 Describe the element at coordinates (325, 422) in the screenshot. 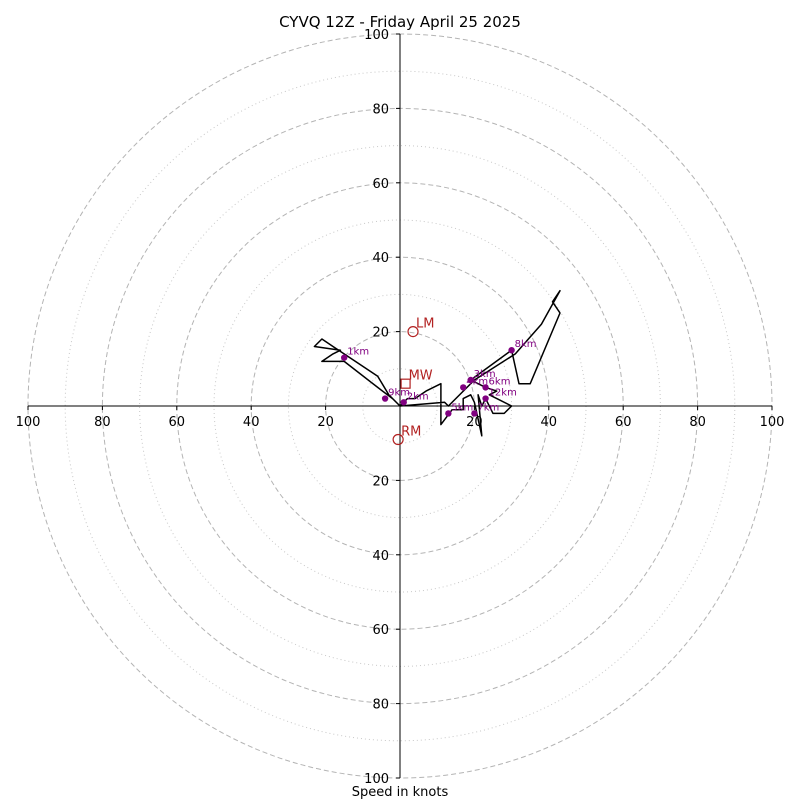

I see `x-tick-label: 20` at that location.